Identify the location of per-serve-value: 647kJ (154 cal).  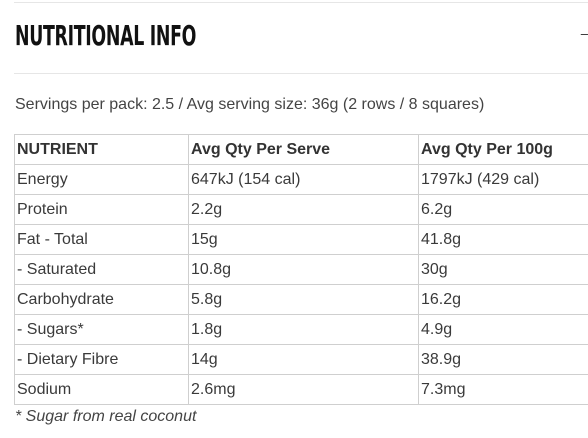
(303, 179).